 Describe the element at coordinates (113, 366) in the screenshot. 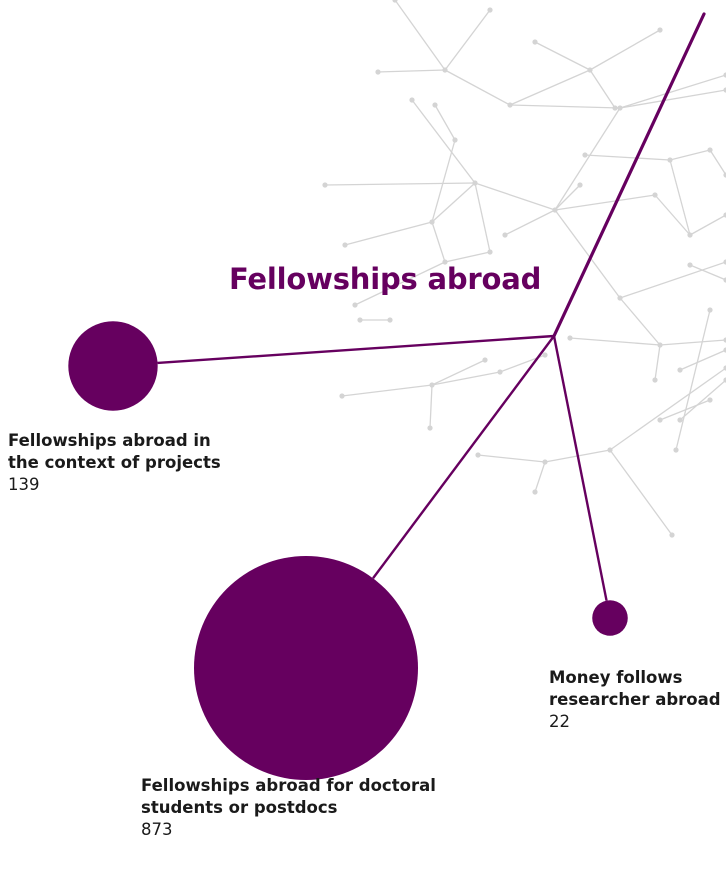

I see `bubble-projects` at that location.